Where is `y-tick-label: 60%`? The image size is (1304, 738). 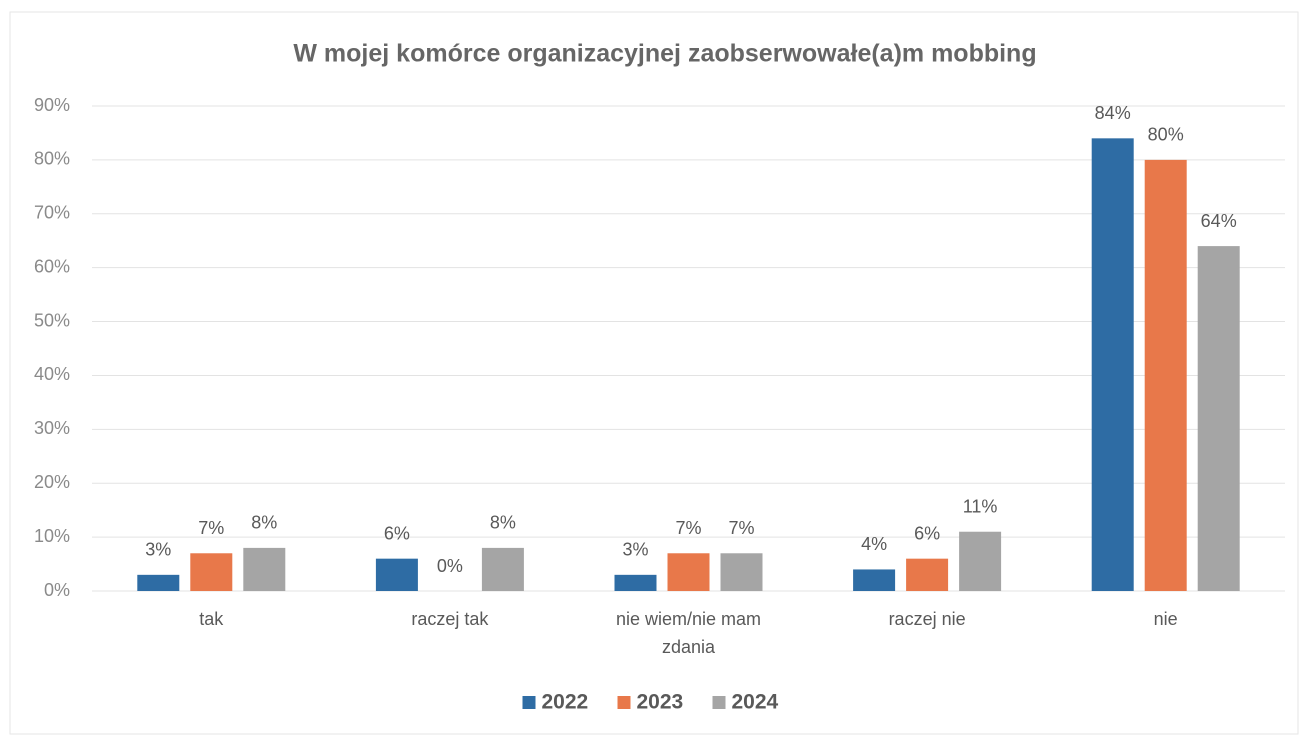 y-tick-label: 60% is located at coordinates (52, 266).